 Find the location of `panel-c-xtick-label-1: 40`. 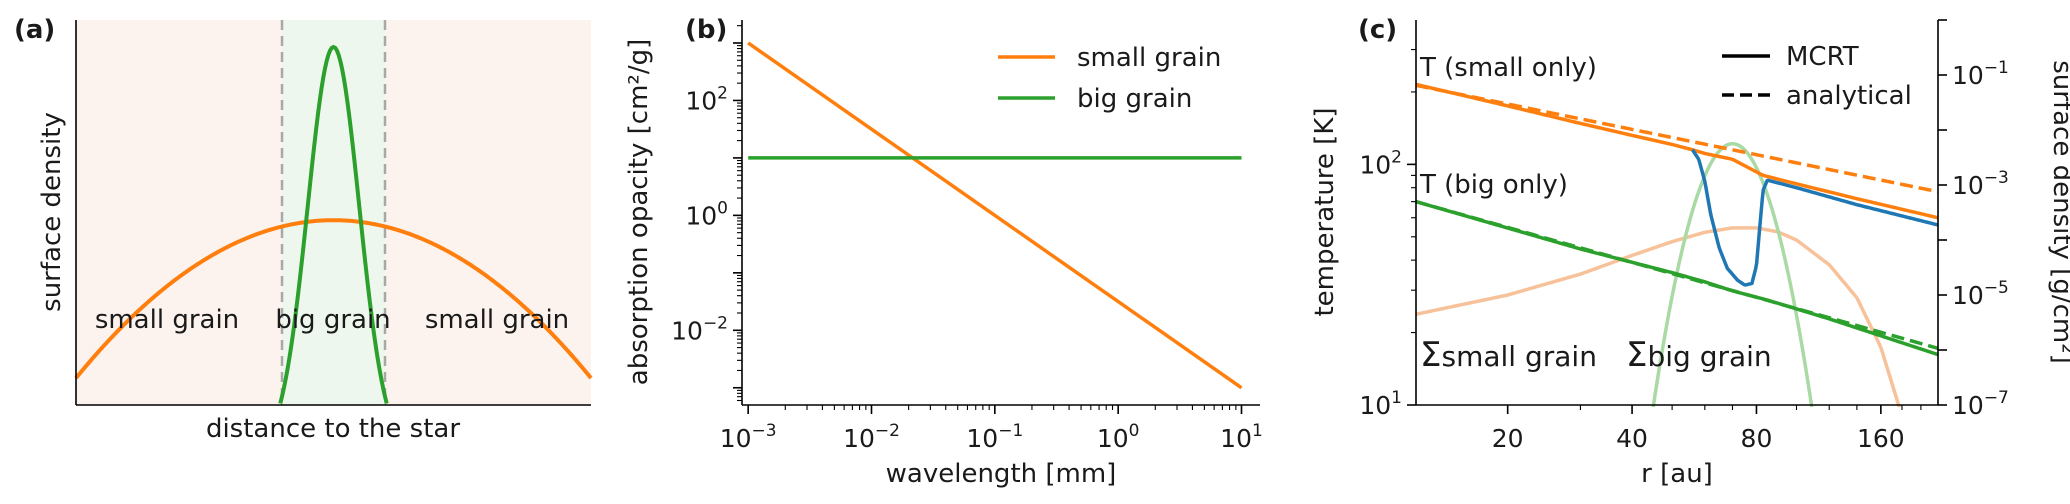

panel-c-xtick-label-1: 40 is located at coordinates (1632, 438).